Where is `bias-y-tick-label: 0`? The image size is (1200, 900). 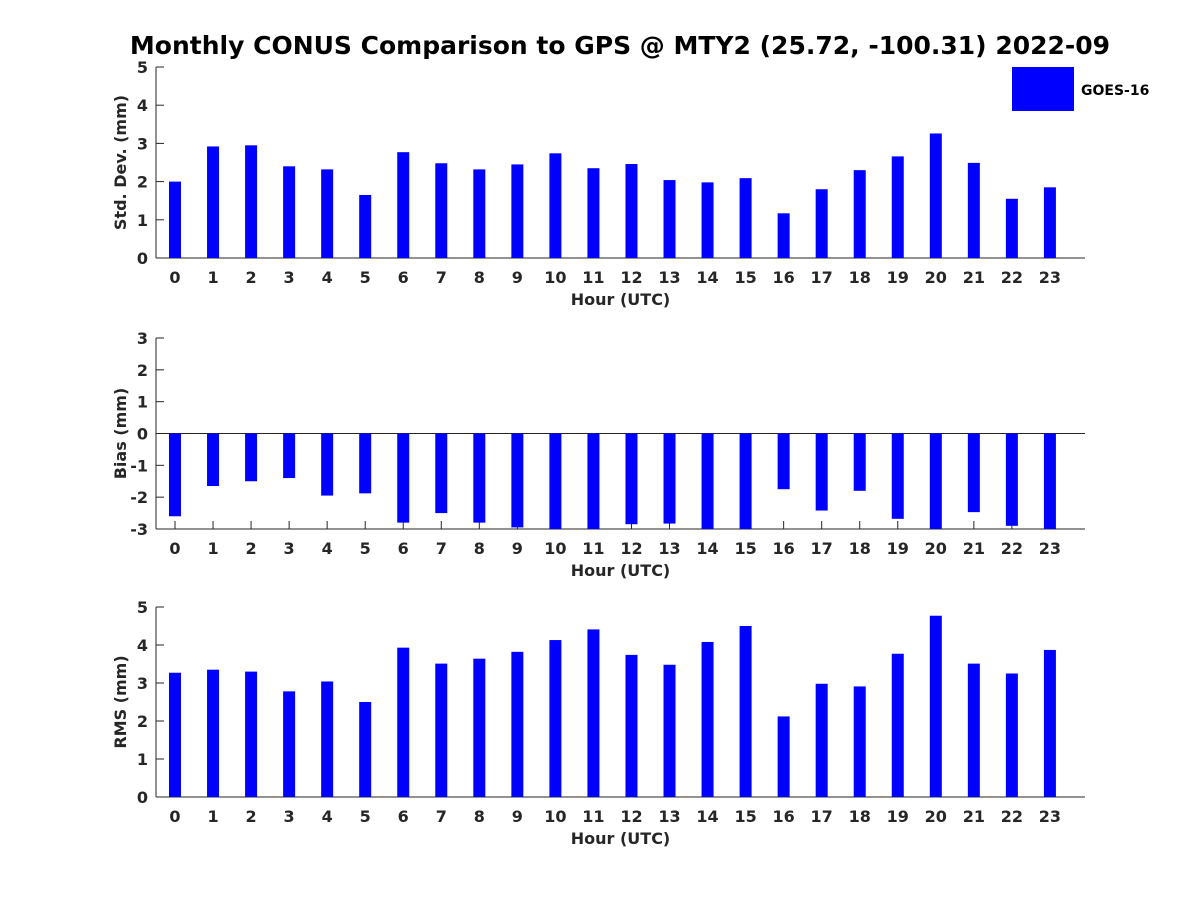
bias-y-tick-label: 0 is located at coordinates (142, 434).